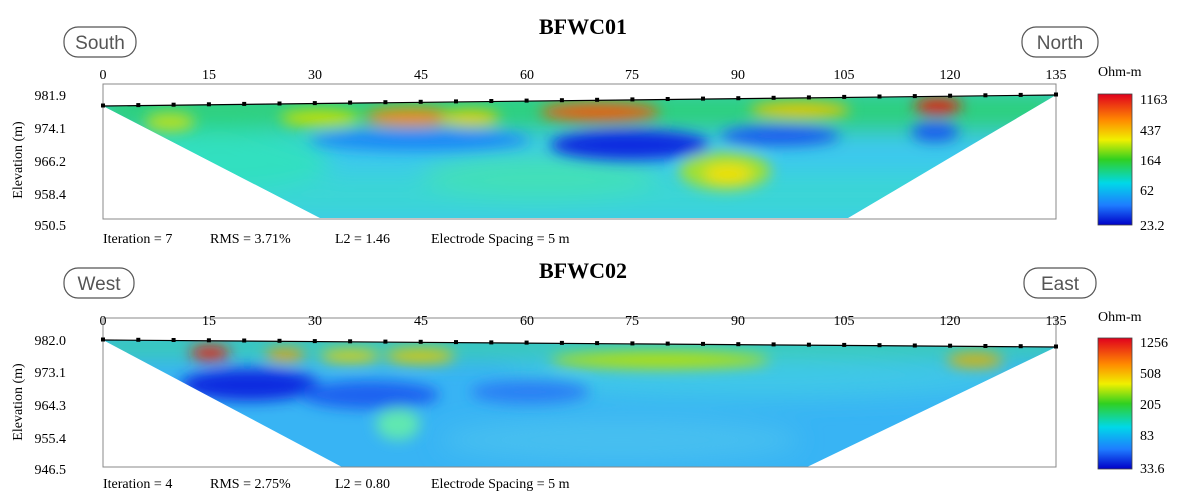  Describe the element at coordinates (137, 239) in the screenshot. I see `iteration-label: Iteration = 7` at that location.